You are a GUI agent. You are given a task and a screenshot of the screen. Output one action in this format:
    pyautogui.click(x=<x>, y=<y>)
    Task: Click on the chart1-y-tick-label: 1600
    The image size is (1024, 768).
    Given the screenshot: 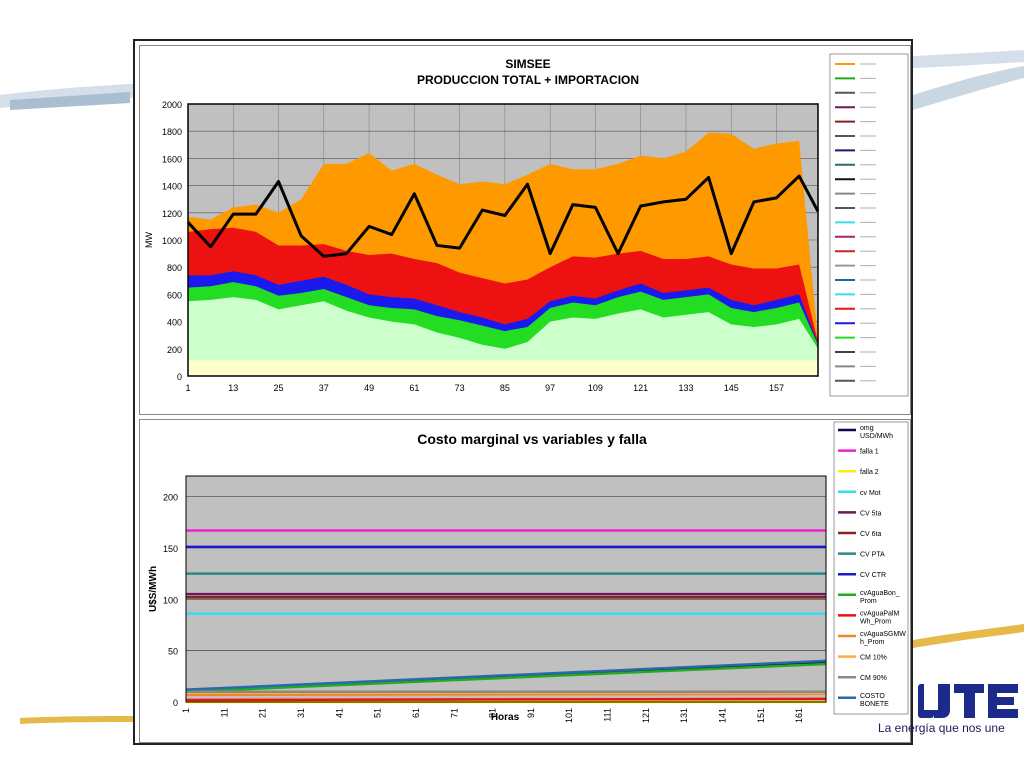 What is the action you would take?
    pyautogui.click(x=172, y=159)
    